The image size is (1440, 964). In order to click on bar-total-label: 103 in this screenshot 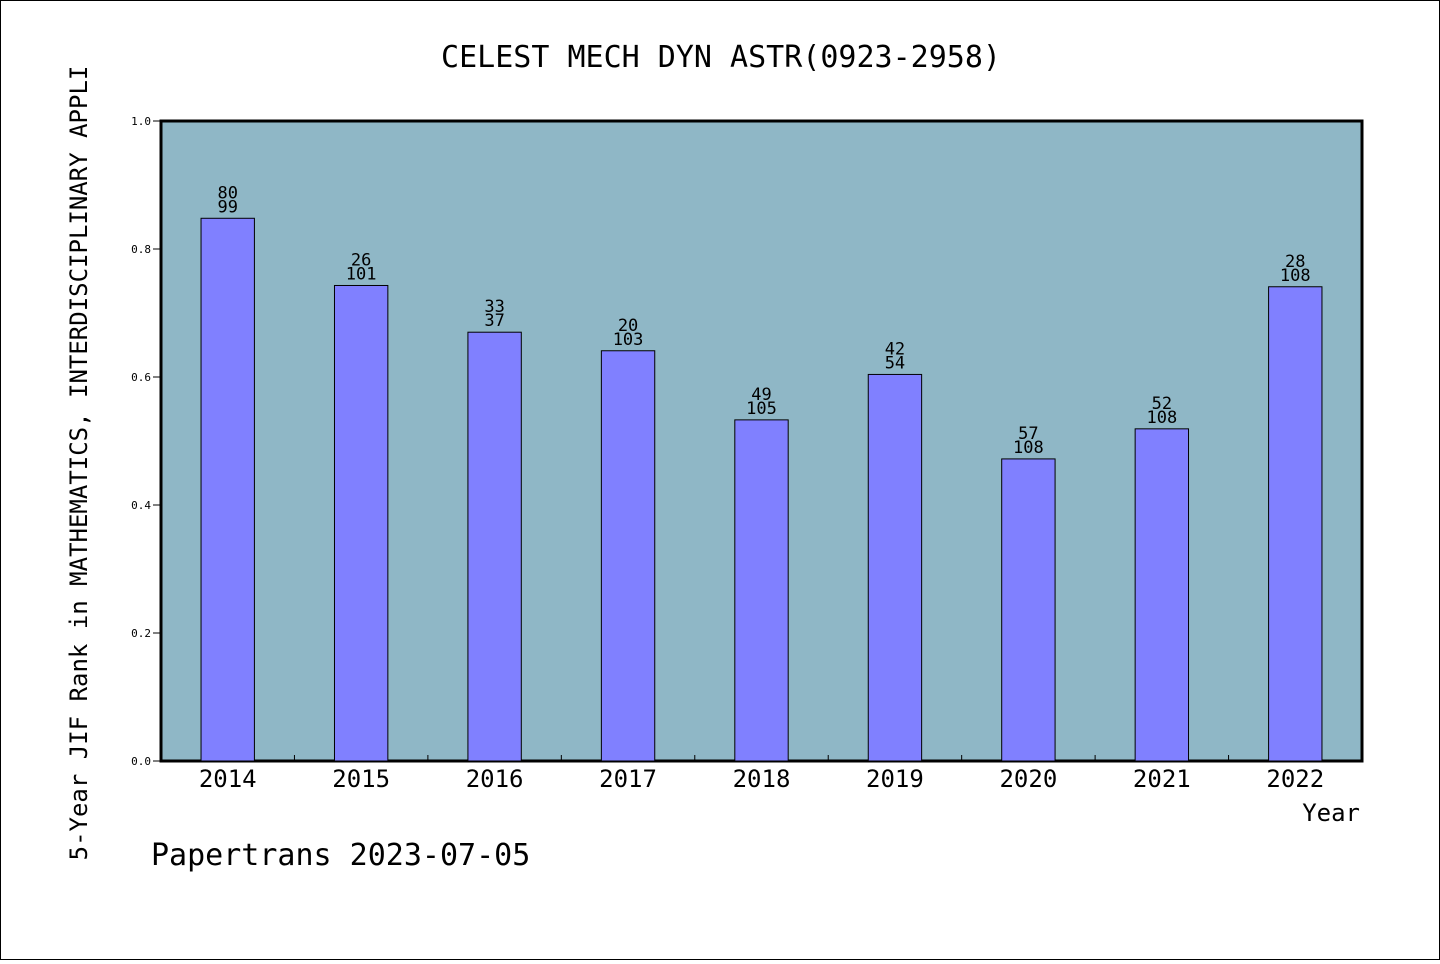, I will do `click(628, 340)`.